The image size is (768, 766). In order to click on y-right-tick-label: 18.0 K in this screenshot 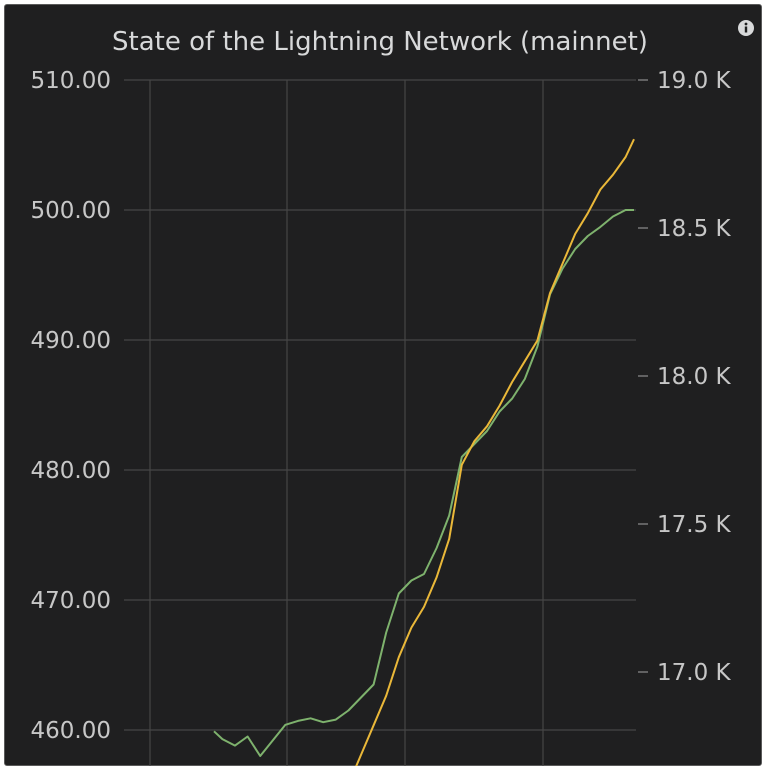, I will do `click(694, 377)`.